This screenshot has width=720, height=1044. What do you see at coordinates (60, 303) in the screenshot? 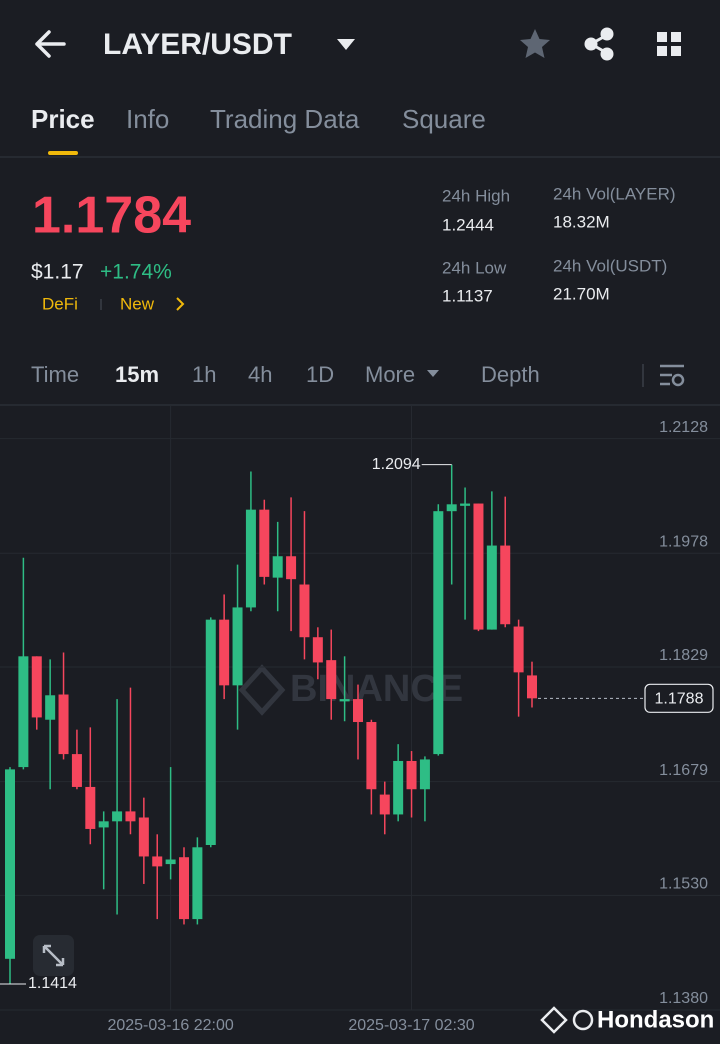
I see `tag: DeFi` at bounding box center [60, 303].